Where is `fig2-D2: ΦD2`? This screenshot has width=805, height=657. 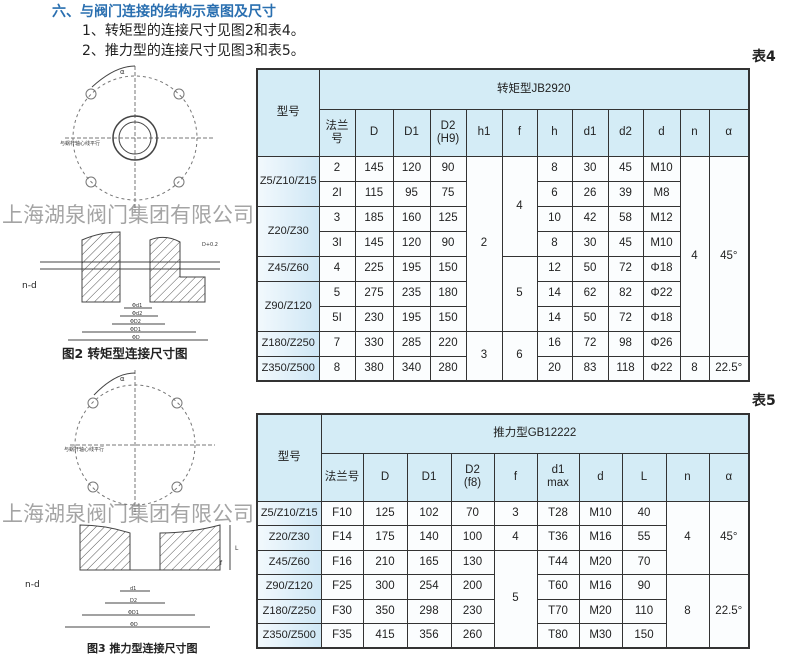 fig2-D2: ΦD2 is located at coordinates (135, 322).